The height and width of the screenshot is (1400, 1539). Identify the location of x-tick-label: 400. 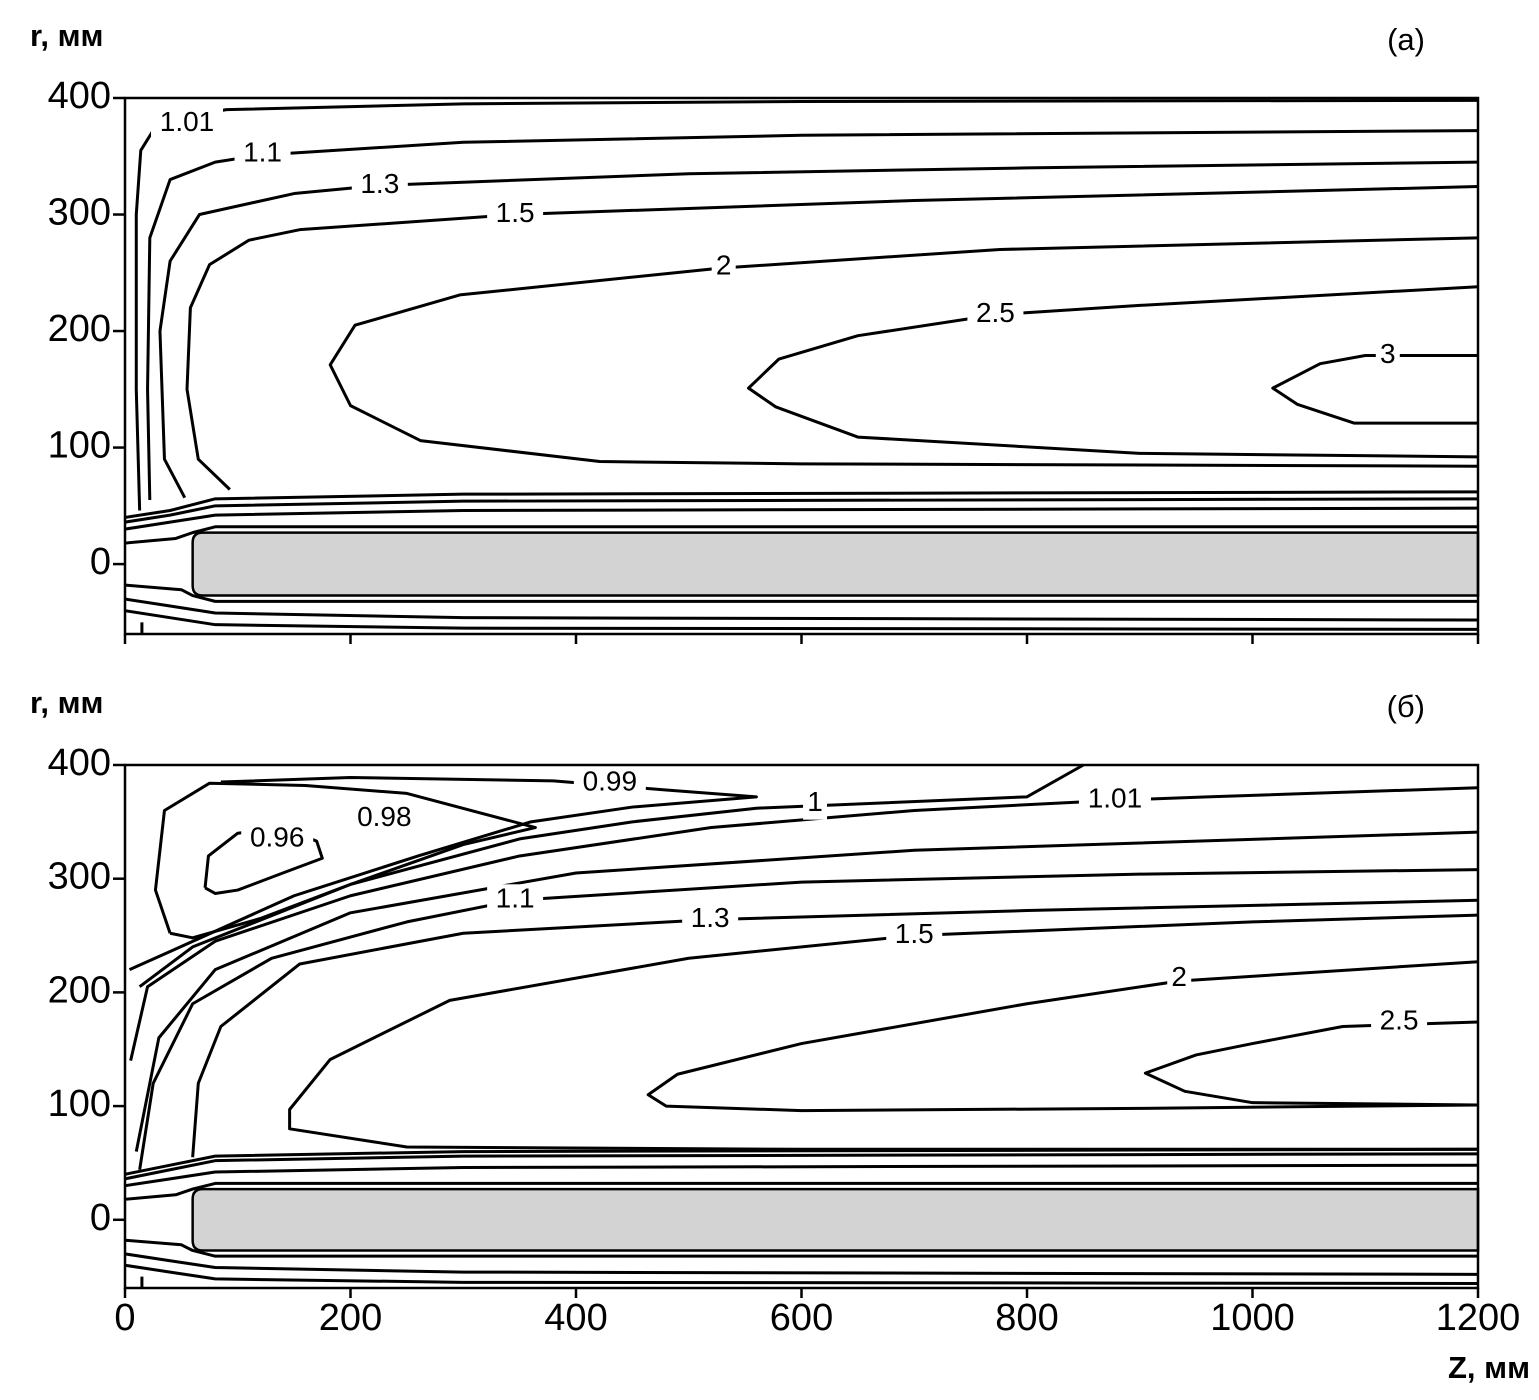
(575, 1318).